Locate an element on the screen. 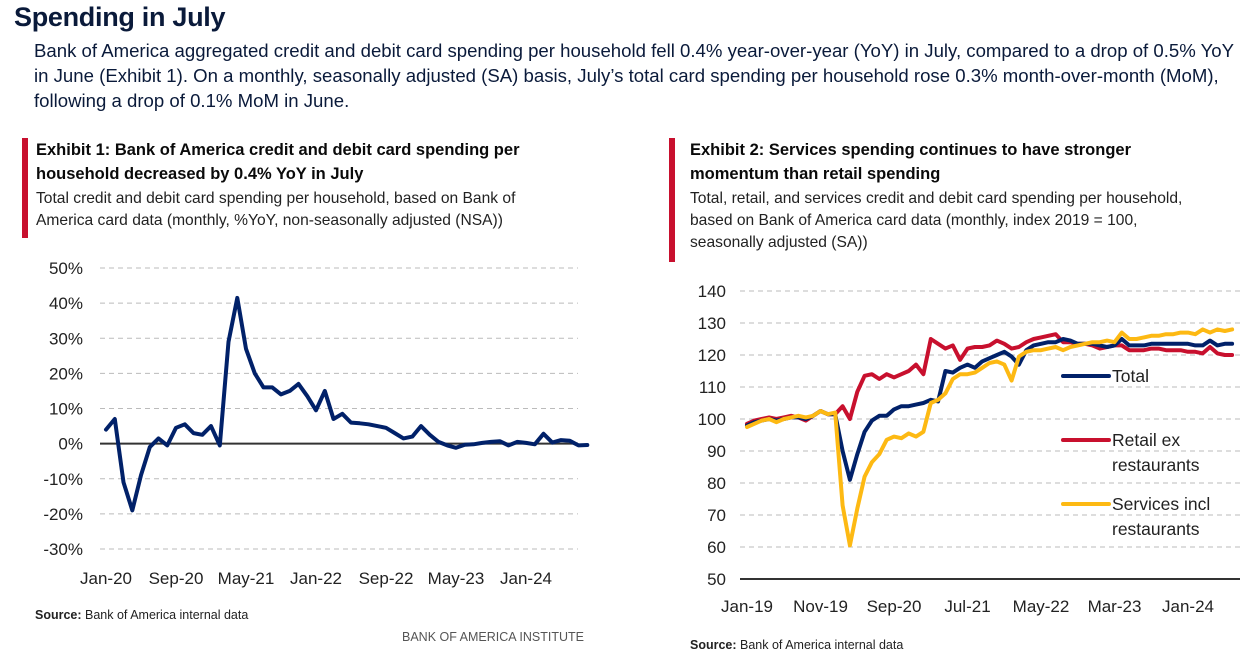  x-tick-label: Jan-19 is located at coordinates (747, 606).